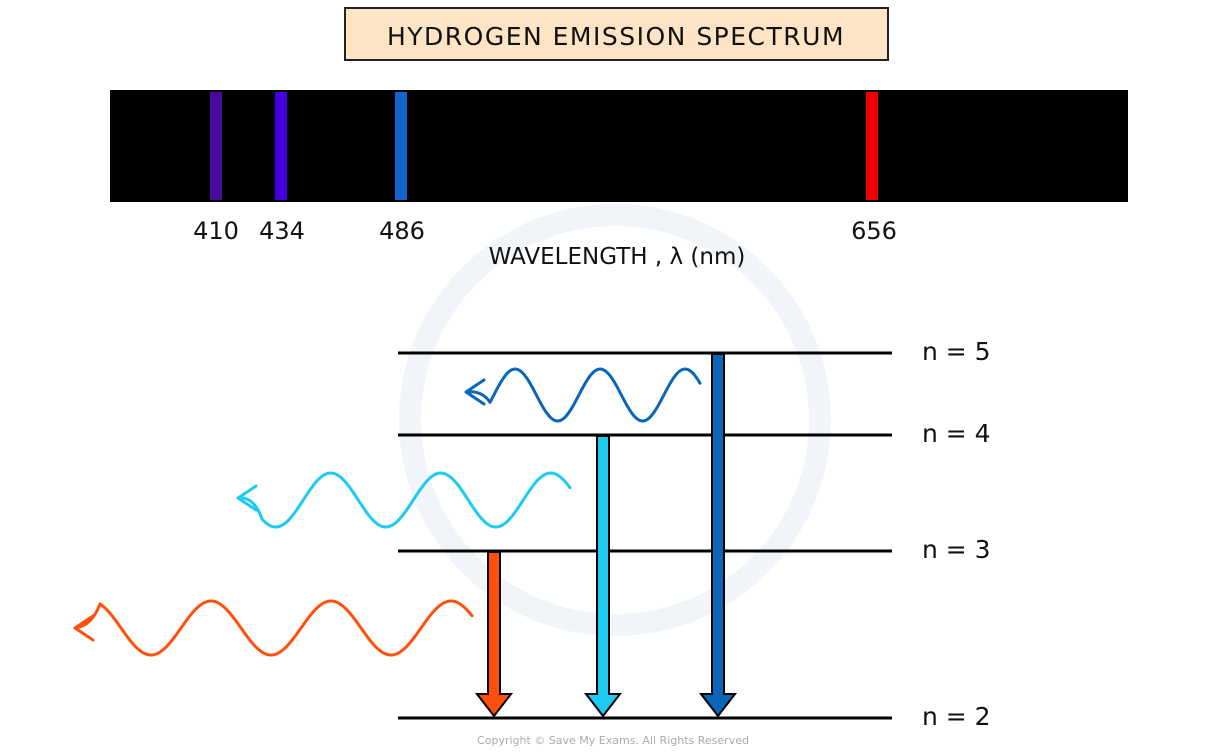  What do you see at coordinates (273, 628) in the screenshot?
I see `photon-wave-orange` at bounding box center [273, 628].